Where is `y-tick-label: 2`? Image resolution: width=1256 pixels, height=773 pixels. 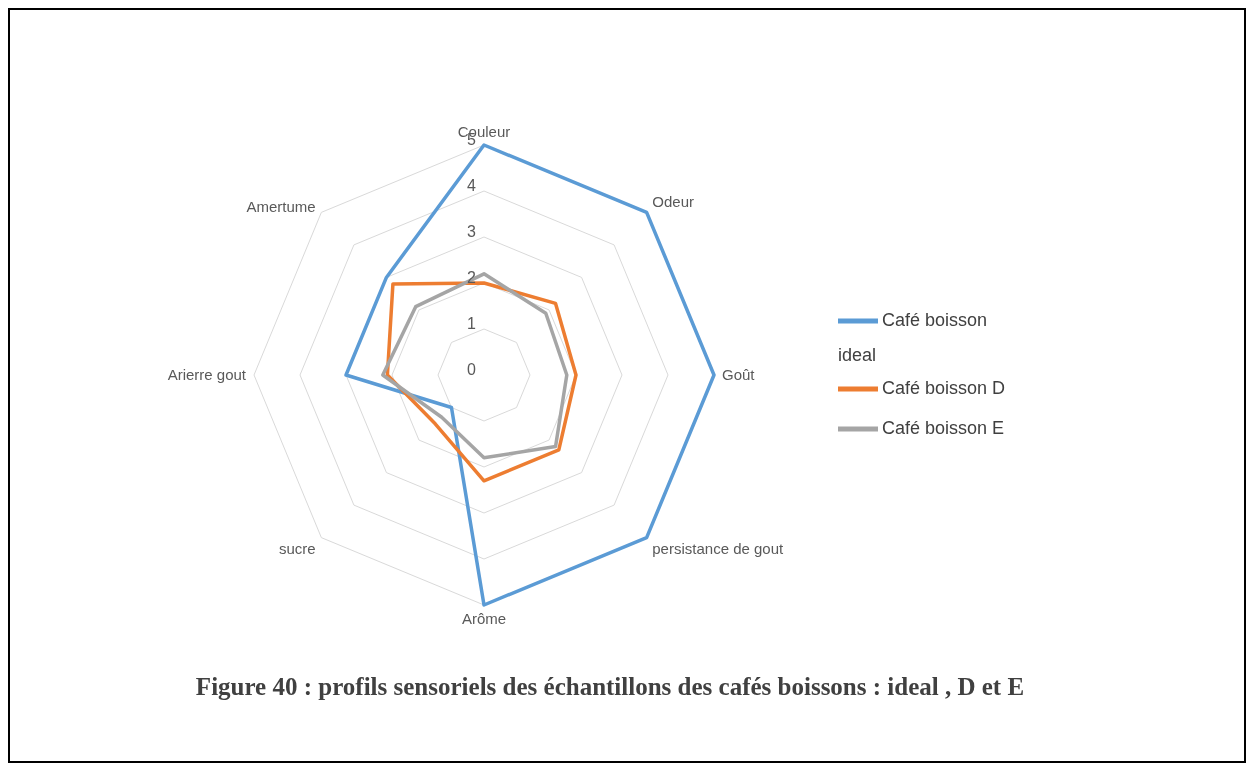
y-tick-label: 2 is located at coordinates (472, 277).